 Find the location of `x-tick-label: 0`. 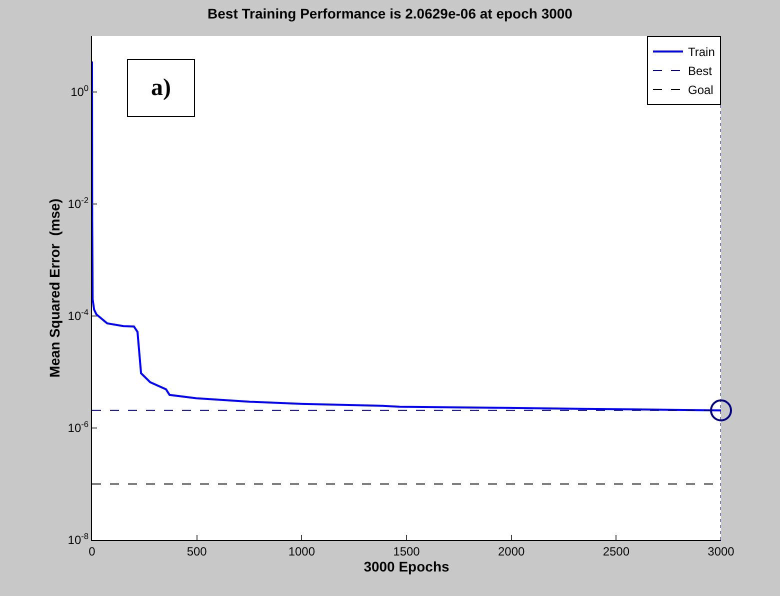

x-tick-label: 0 is located at coordinates (92, 551).